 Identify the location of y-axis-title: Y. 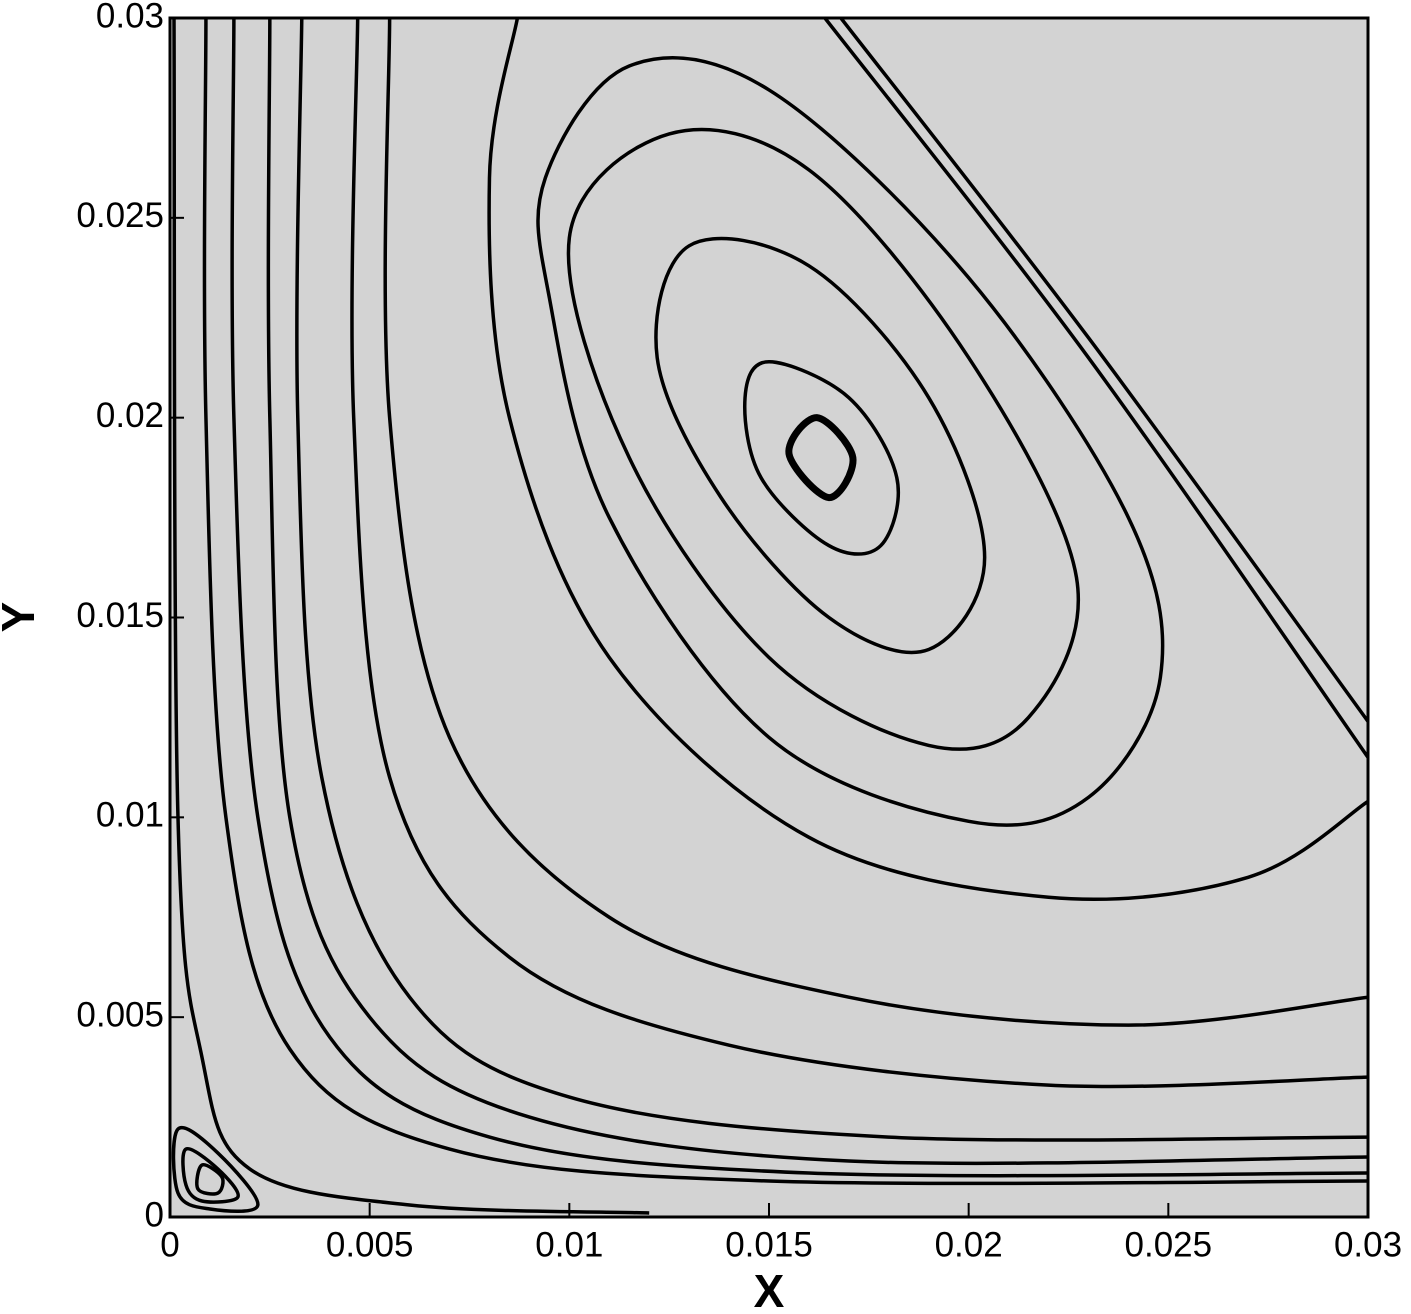
(22, 617).